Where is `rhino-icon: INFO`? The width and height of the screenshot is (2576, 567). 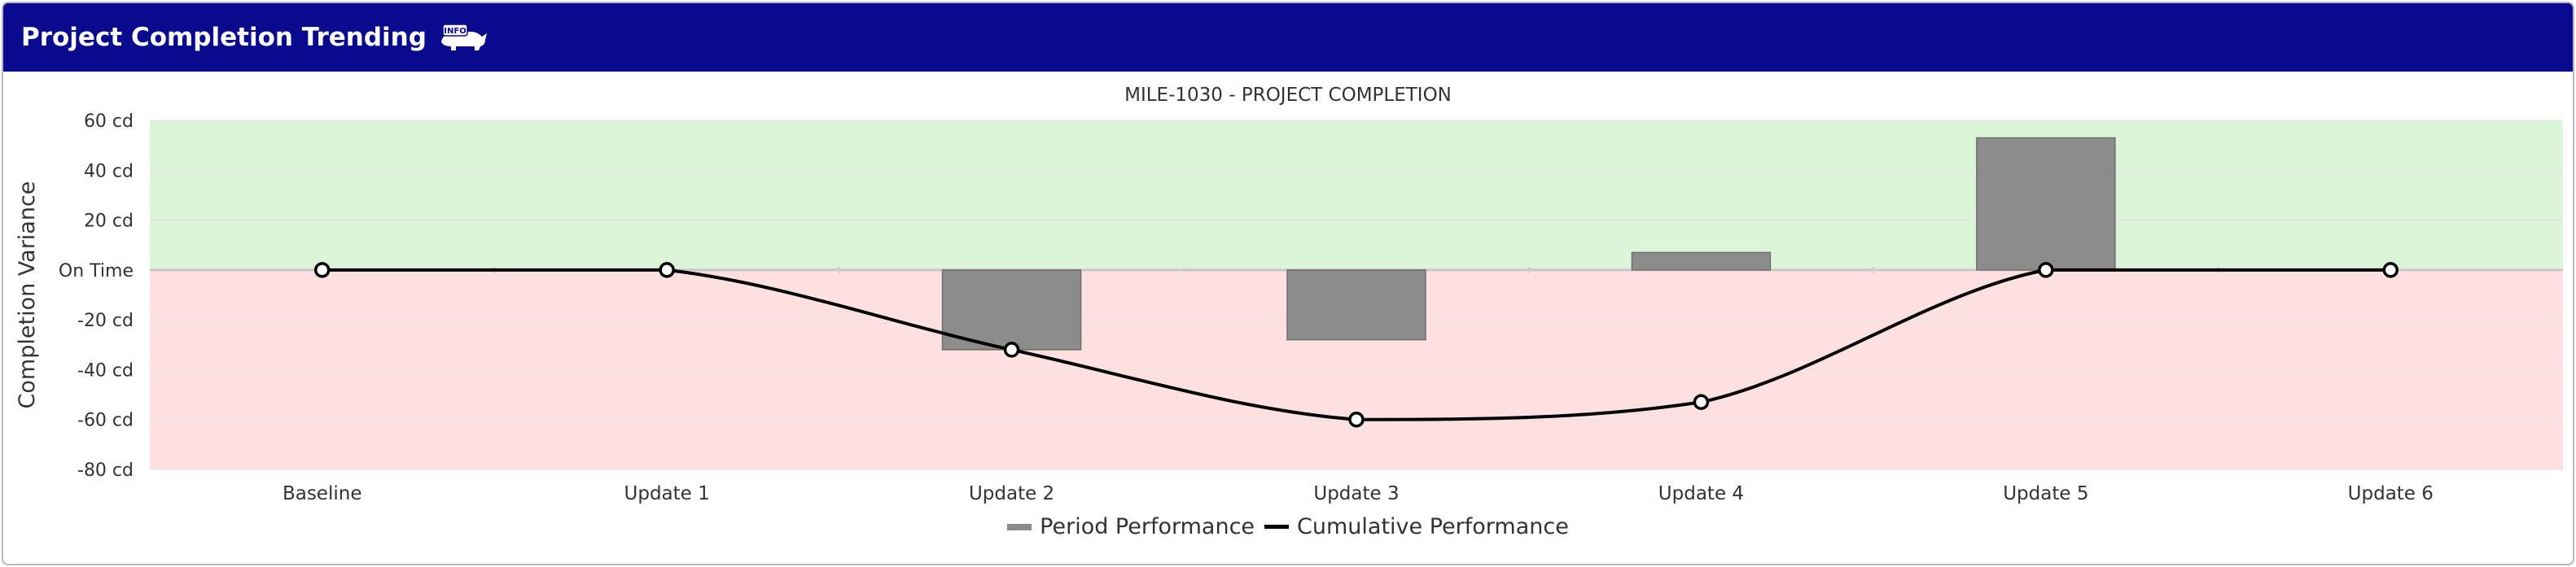
rhino-icon: INFO is located at coordinates (463, 37).